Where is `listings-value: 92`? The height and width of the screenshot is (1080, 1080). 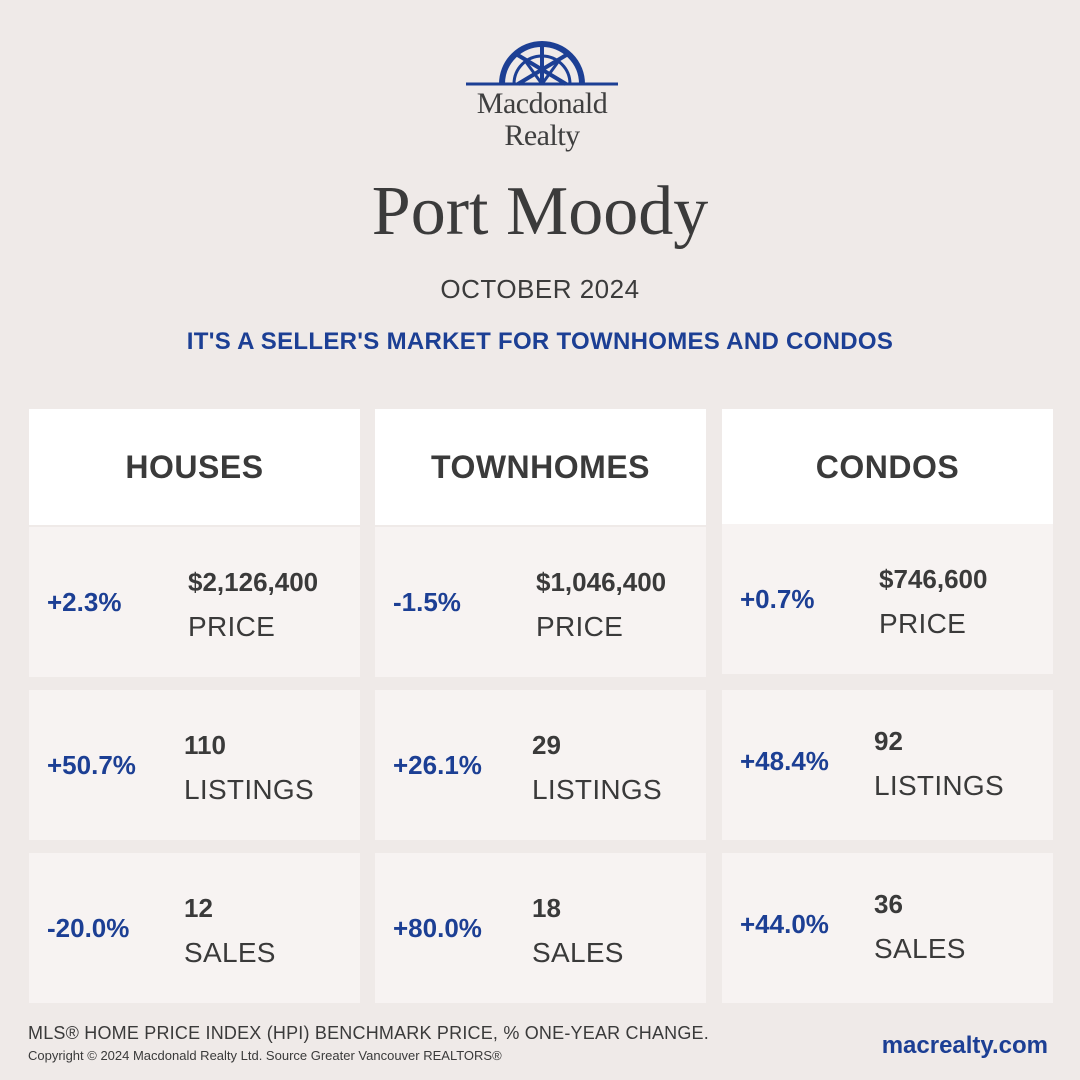
listings-value: 92 is located at coordinates (888, 741).